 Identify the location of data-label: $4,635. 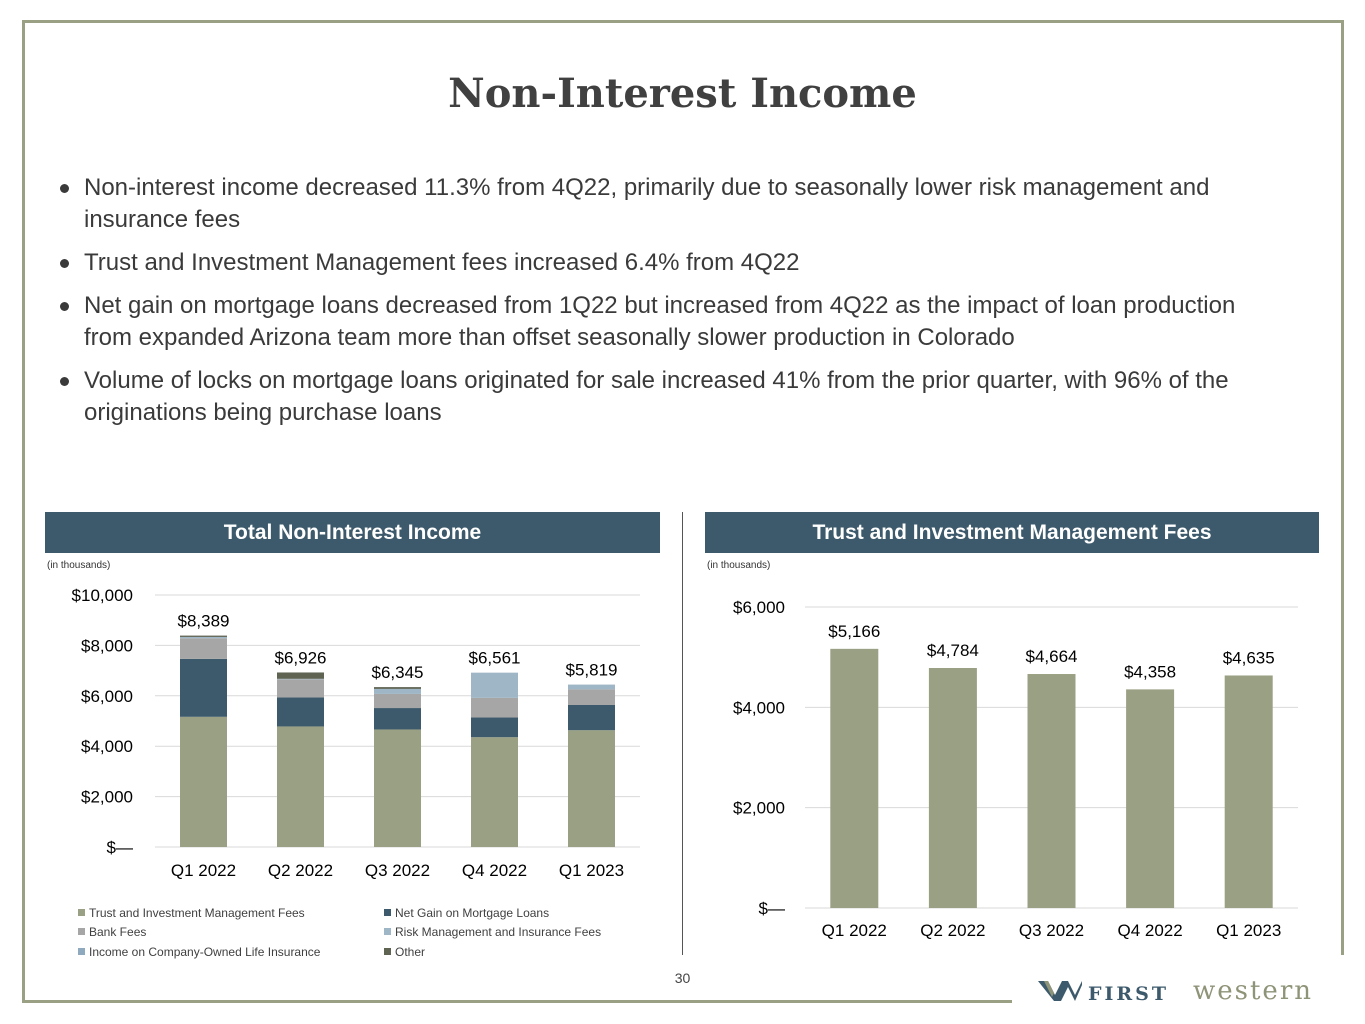
(1249, 657).